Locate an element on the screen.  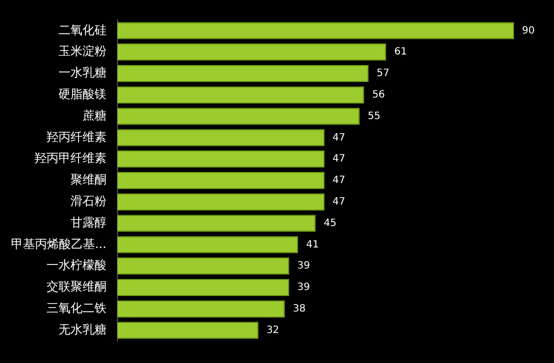
y-tick-label: 羟丙甲纤维素 is located at coordinates (70, 158).